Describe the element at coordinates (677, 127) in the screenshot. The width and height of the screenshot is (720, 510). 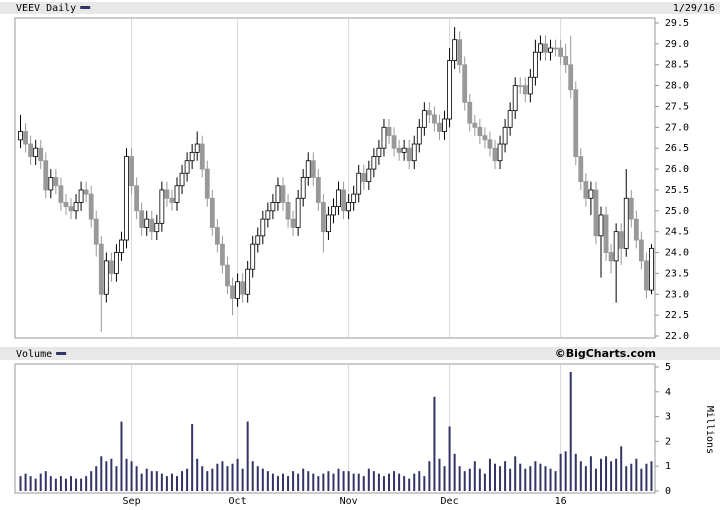
I see `y-tick-label: 27.0` at that location.